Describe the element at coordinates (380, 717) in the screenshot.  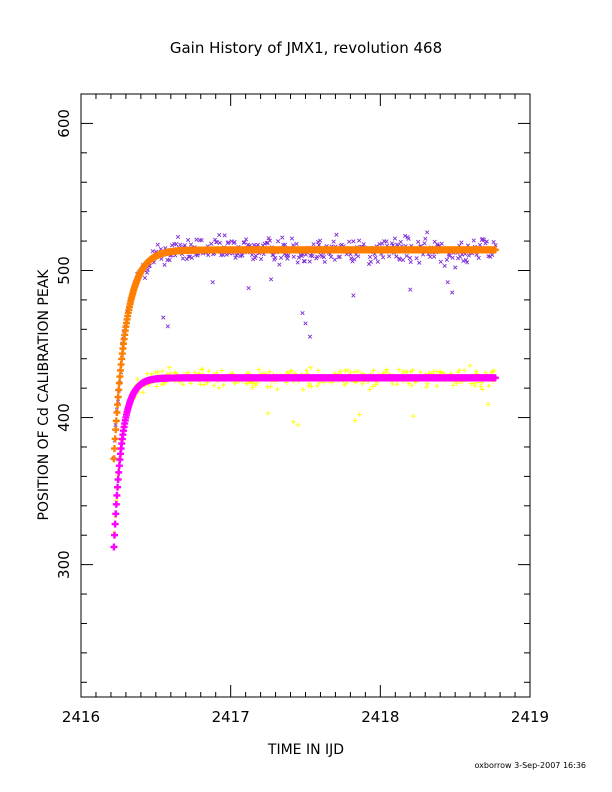
I see `x-tick-label: 2418` at that location.